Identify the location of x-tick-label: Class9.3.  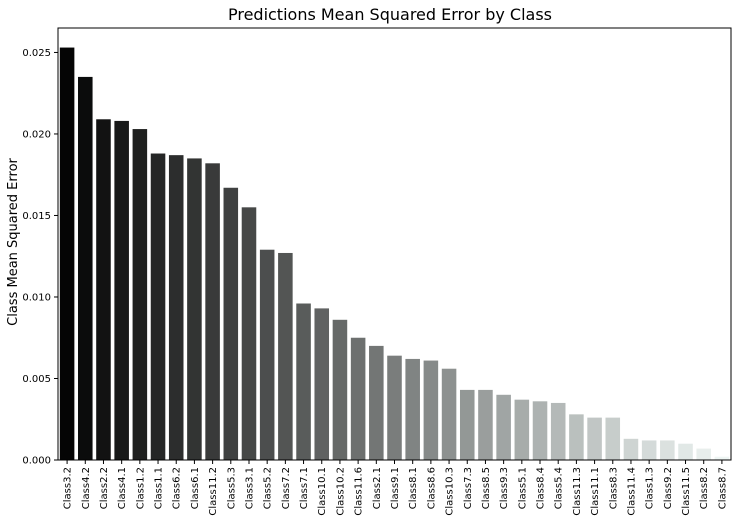
(504, 488).